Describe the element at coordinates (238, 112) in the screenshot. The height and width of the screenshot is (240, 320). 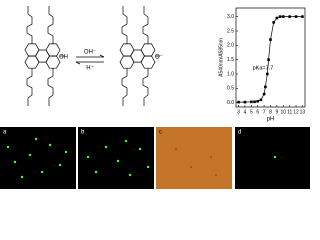
I see `x-tick-label: 3` at that location.